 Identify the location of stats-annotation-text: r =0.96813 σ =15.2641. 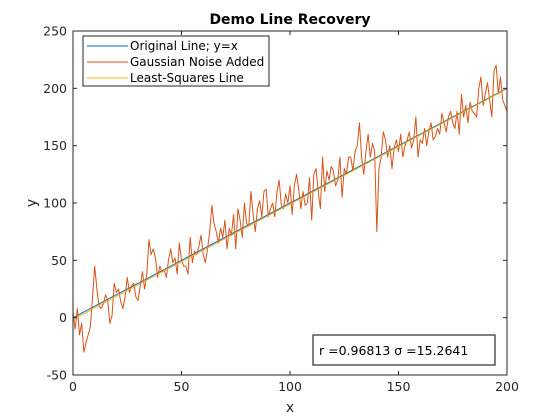
(393, 350).